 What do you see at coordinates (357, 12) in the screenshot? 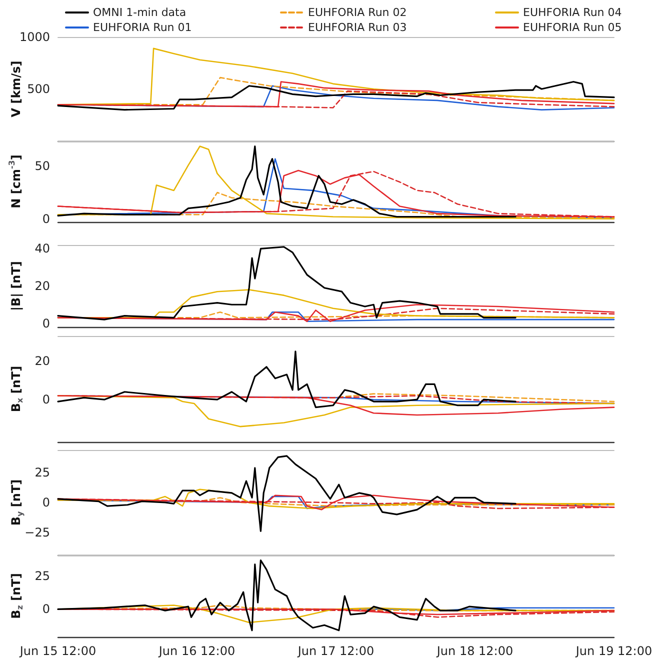
I see `legend-label: EUHFORIA Run 02` at bounding box center [357, 12].